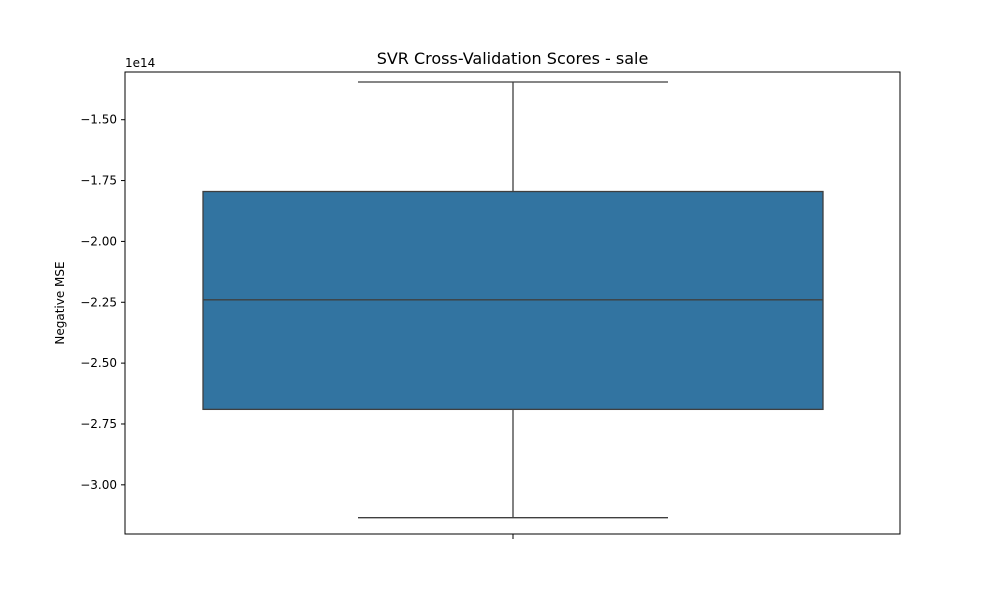  What do you see at coordinates (98, 120) in the screenshot?
I see `y-tick-label: −1.50` at bounding box center [98, 120].